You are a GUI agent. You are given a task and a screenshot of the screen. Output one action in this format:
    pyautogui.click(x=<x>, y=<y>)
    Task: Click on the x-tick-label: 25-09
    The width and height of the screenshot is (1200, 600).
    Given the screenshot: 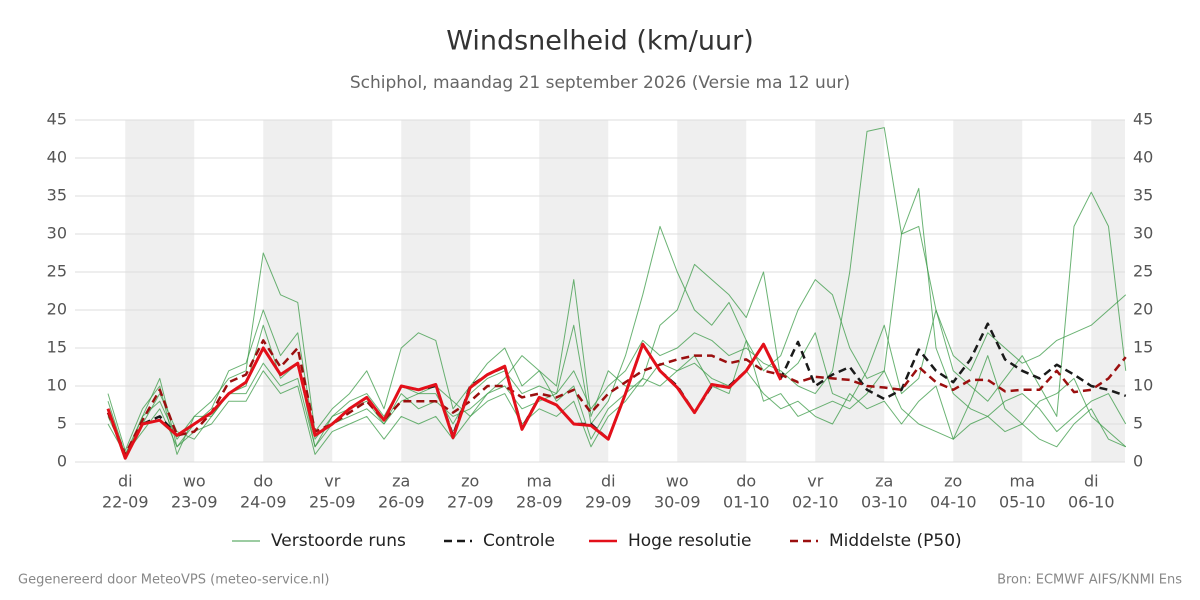 What is the action you would take?
    pyautogui.click(x=332, y=502)
    